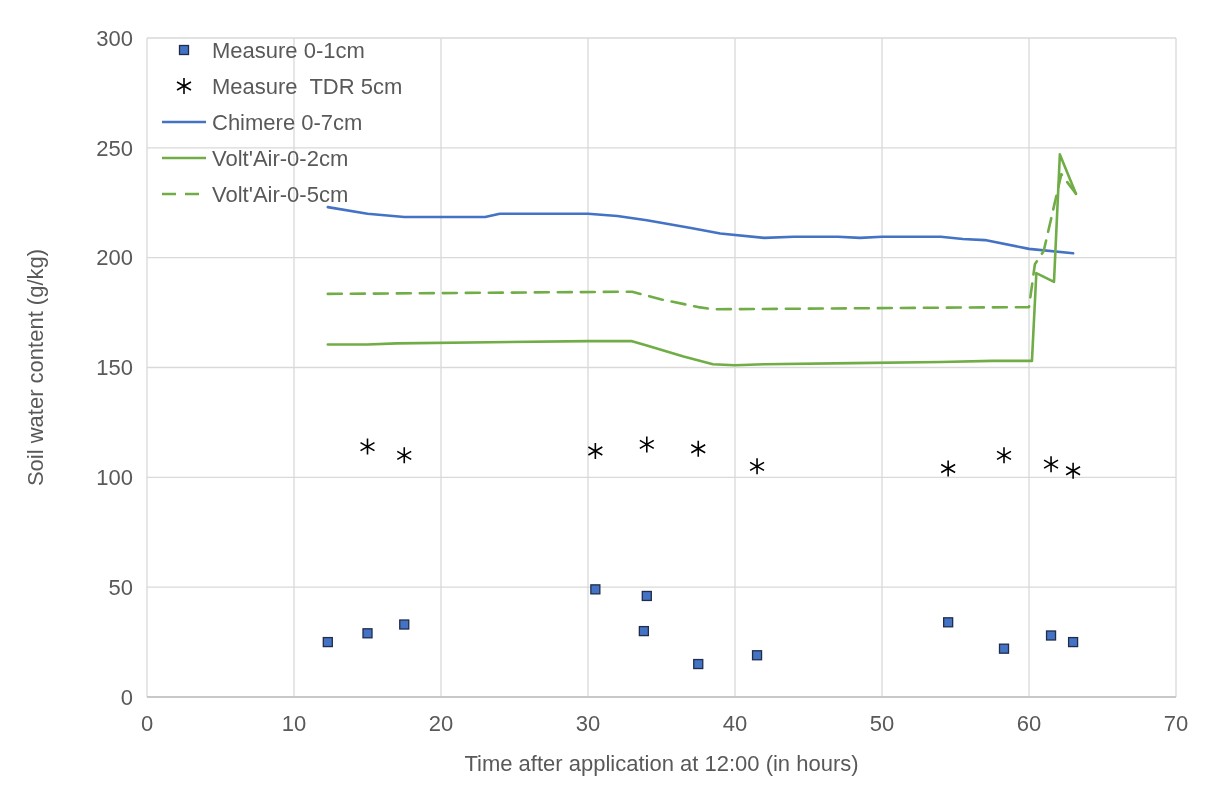 Image resolution: width=1206 pixels, height=793 pixels. What do you see at coordinates (280, 194) in the screenshot?
I see `legend-label: Volt'Air-0-5cm` at bounding box center [280, 194].